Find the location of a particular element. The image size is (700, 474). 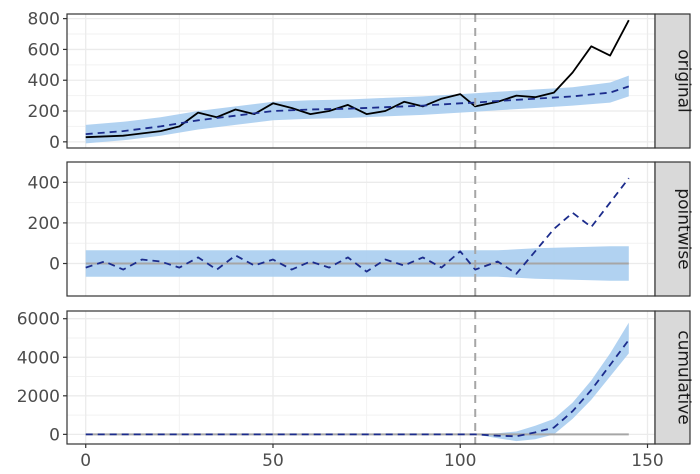

y-tick-label: 600 is located at coordinates (44, 50).